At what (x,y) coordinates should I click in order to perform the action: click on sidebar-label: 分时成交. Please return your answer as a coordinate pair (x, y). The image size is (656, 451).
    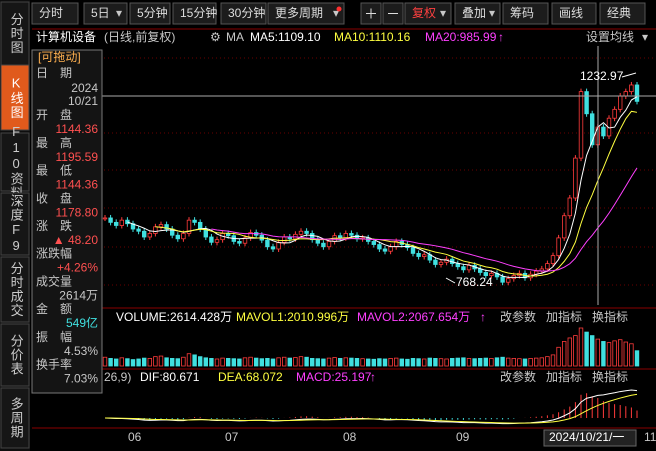
    Looking at the image, I should click on (16, 290).